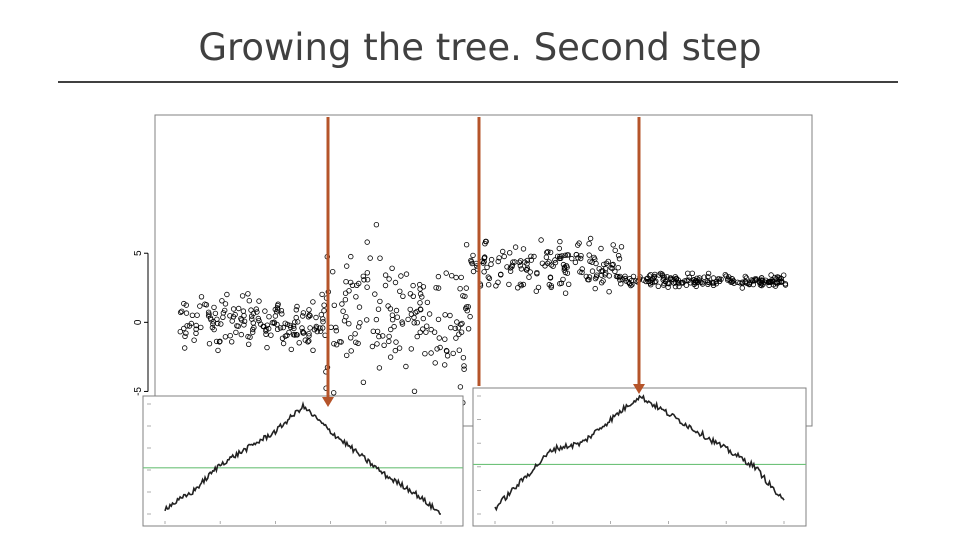 The height and width of the screenshot is (540, 960). Describe the element at coordinates (639, 453) in the screenshot. I see `score-curve` at that location.